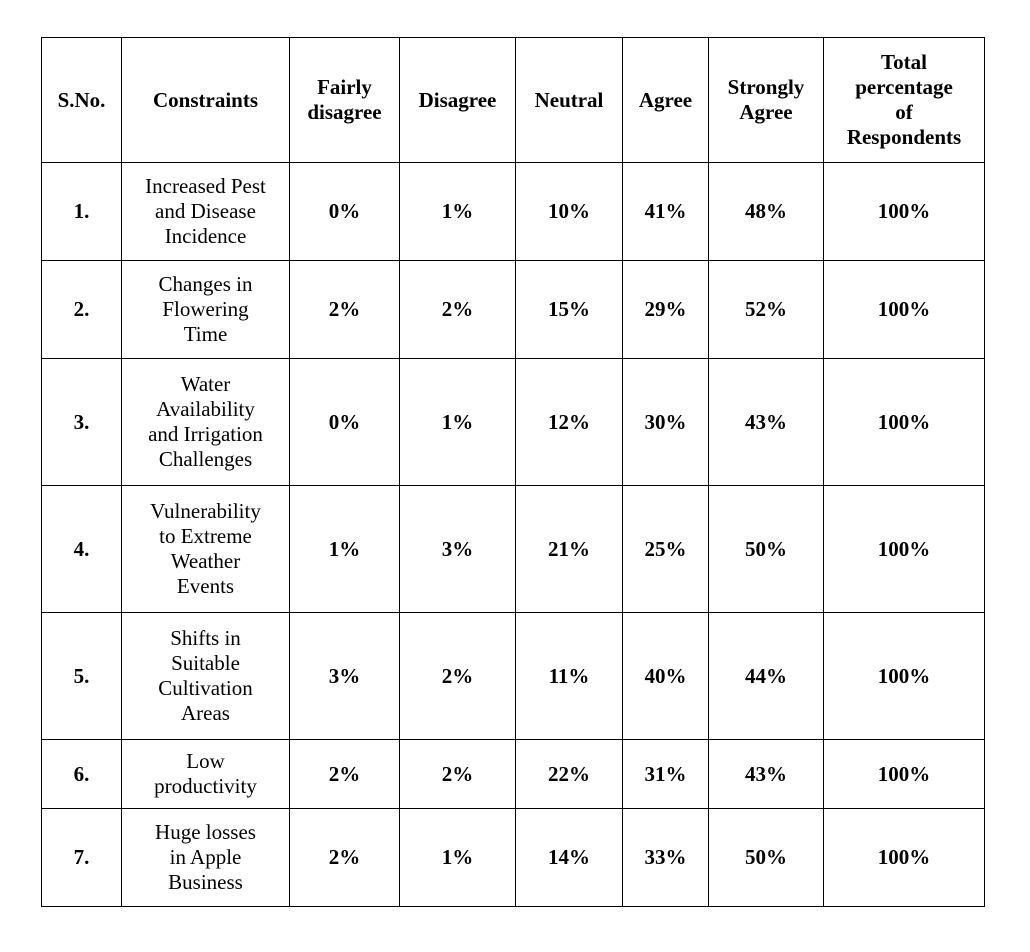 The height and width of the screenshot is (952, 1030). Describe the element at coordinates (205, 774) in the screenshot. I see `constraint-cell: Low productivity` at that location.